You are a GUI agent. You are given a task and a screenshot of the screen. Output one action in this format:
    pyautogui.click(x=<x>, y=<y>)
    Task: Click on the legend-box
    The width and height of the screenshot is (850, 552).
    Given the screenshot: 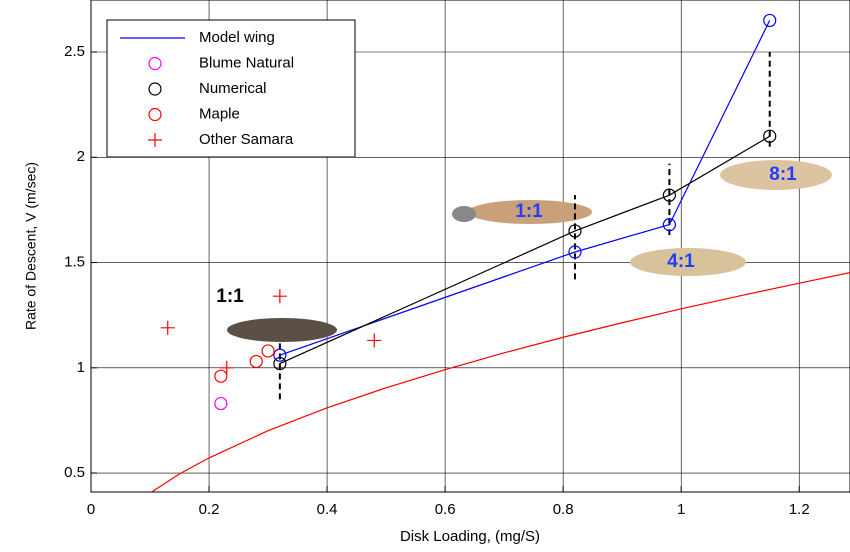 What is the action you would take?
    pyautogui.click(x=231, y=88)
    